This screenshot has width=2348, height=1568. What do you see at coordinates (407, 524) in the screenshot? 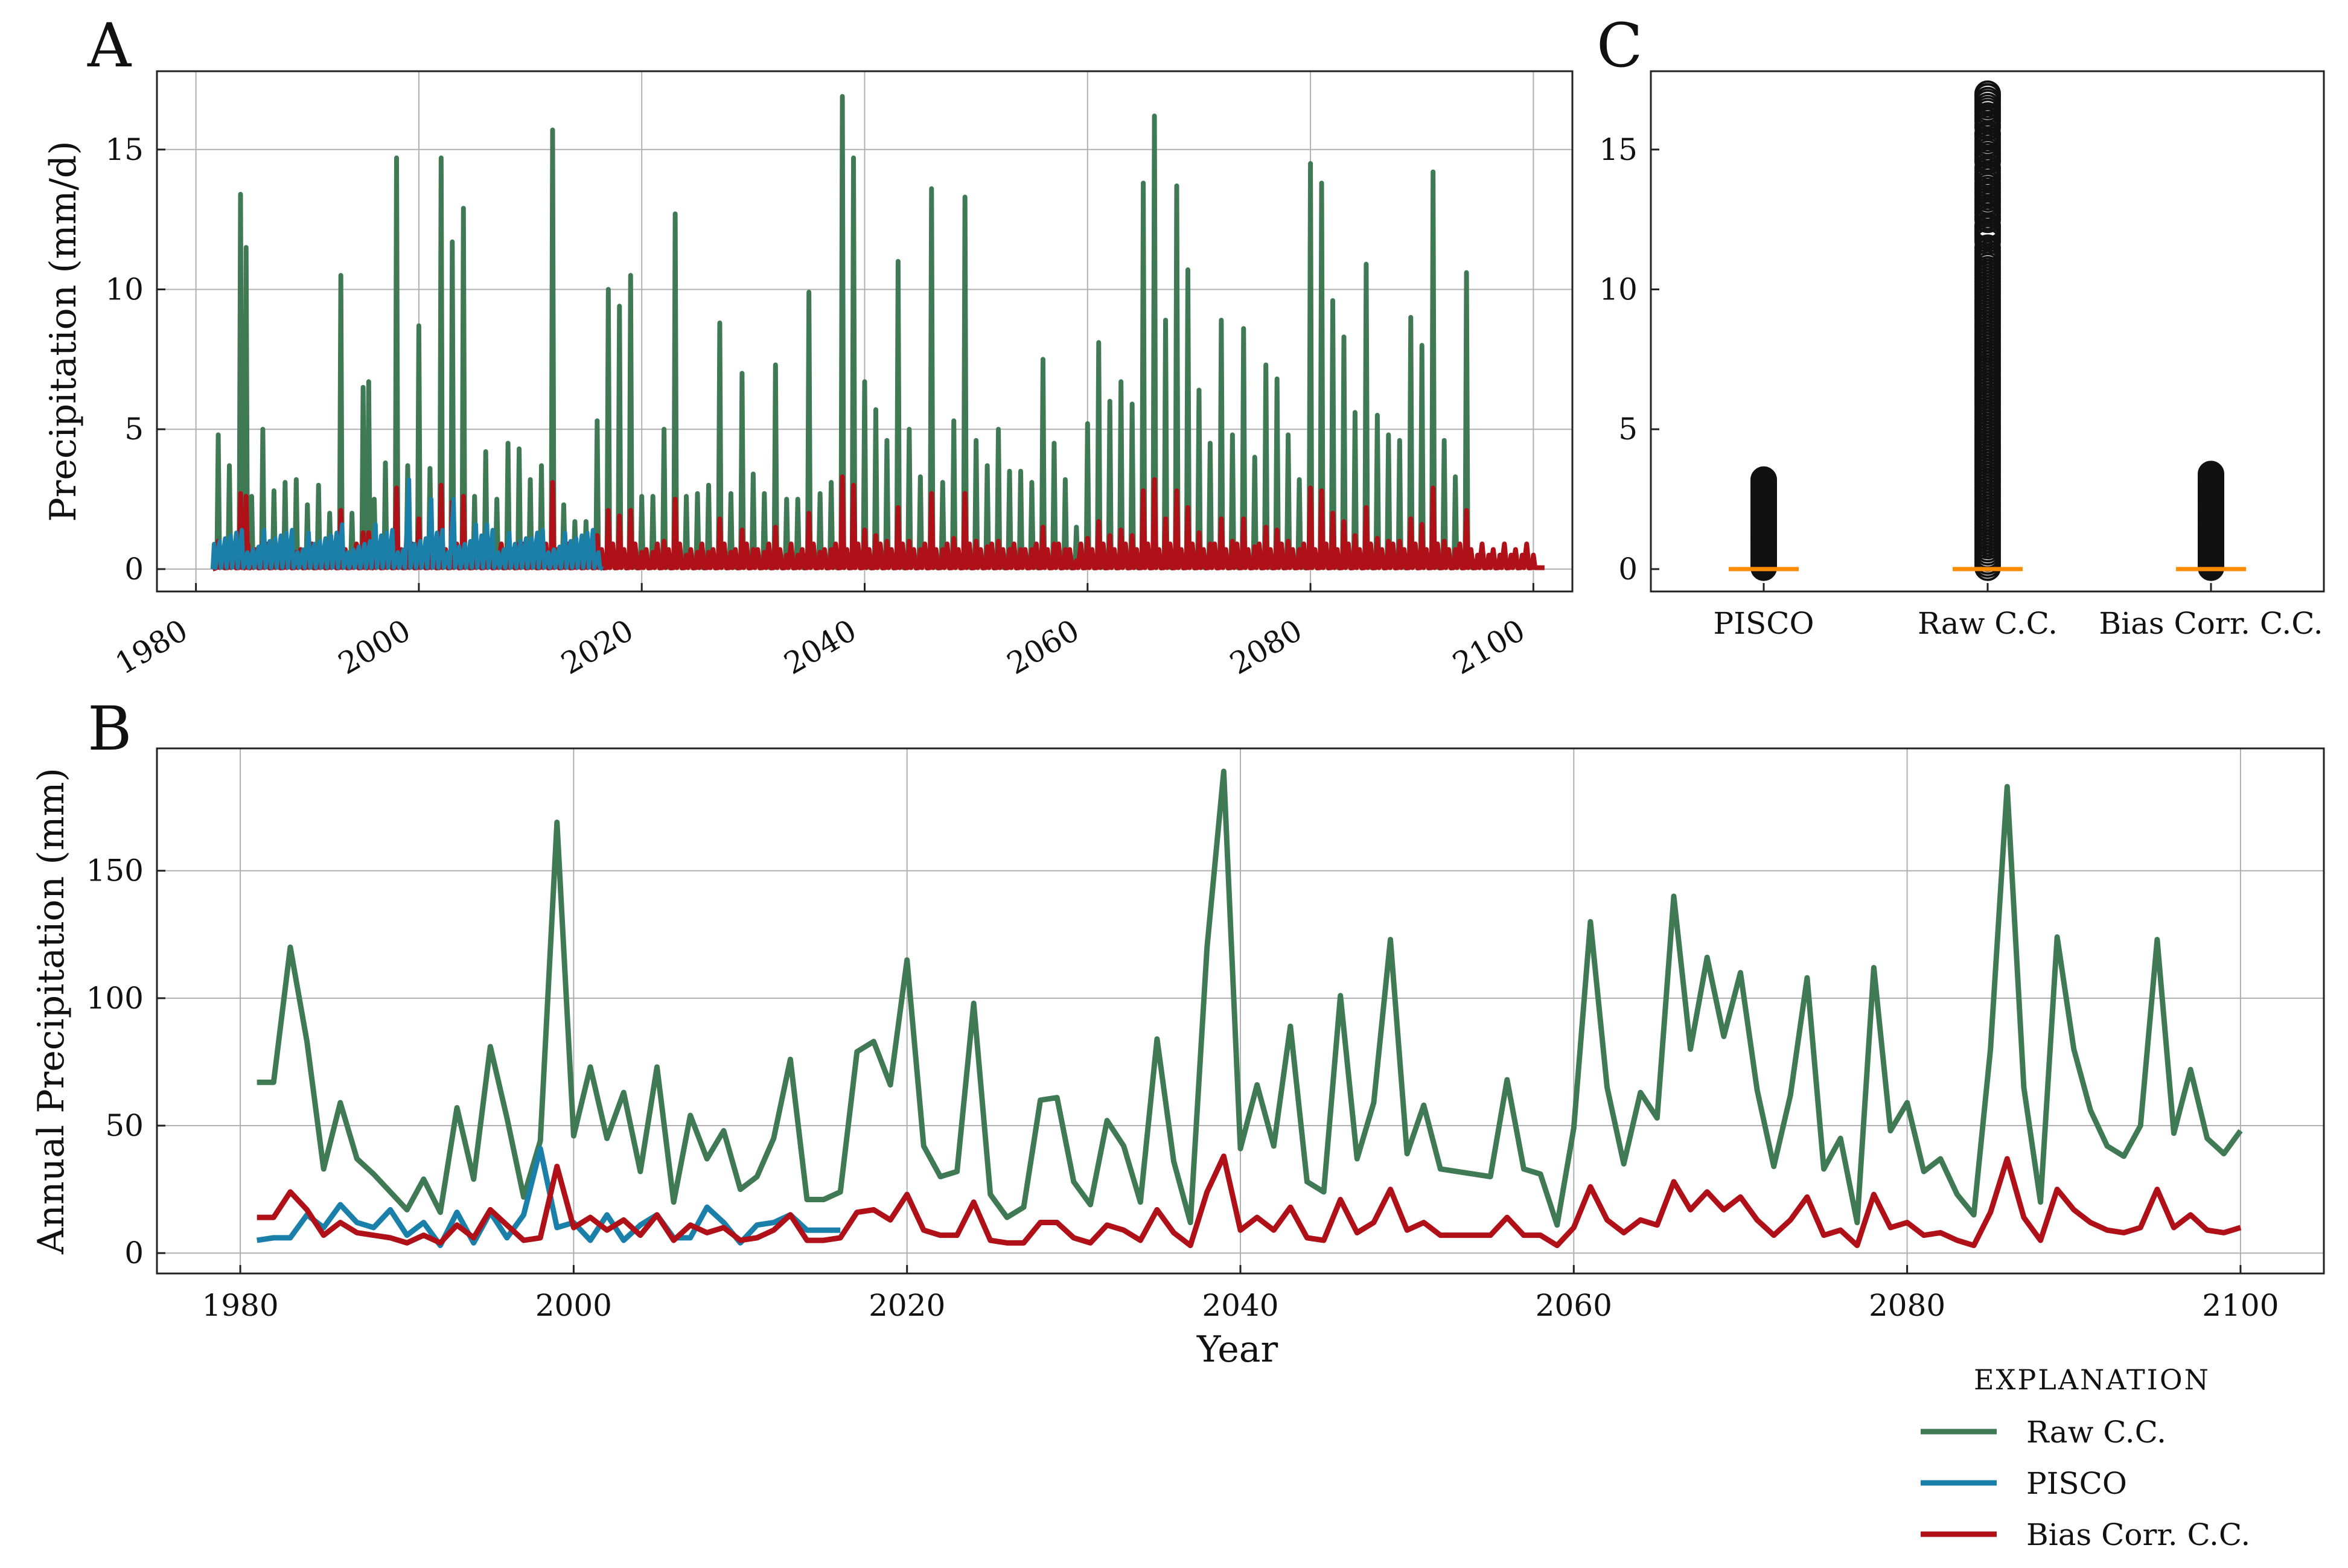
I see `panel-a-series-pisco` at bounding box center [407, 524].